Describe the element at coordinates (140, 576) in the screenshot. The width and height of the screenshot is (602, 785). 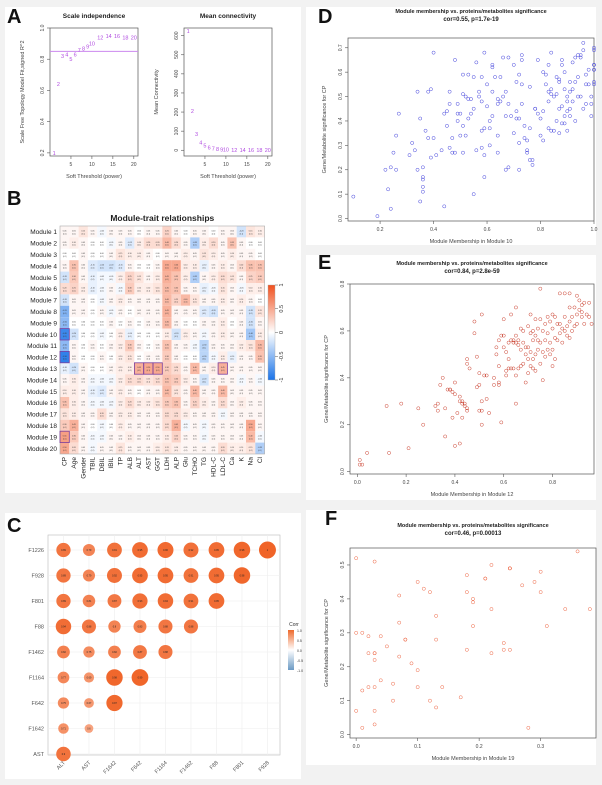
I see `corr-value: 0.95` at that location.